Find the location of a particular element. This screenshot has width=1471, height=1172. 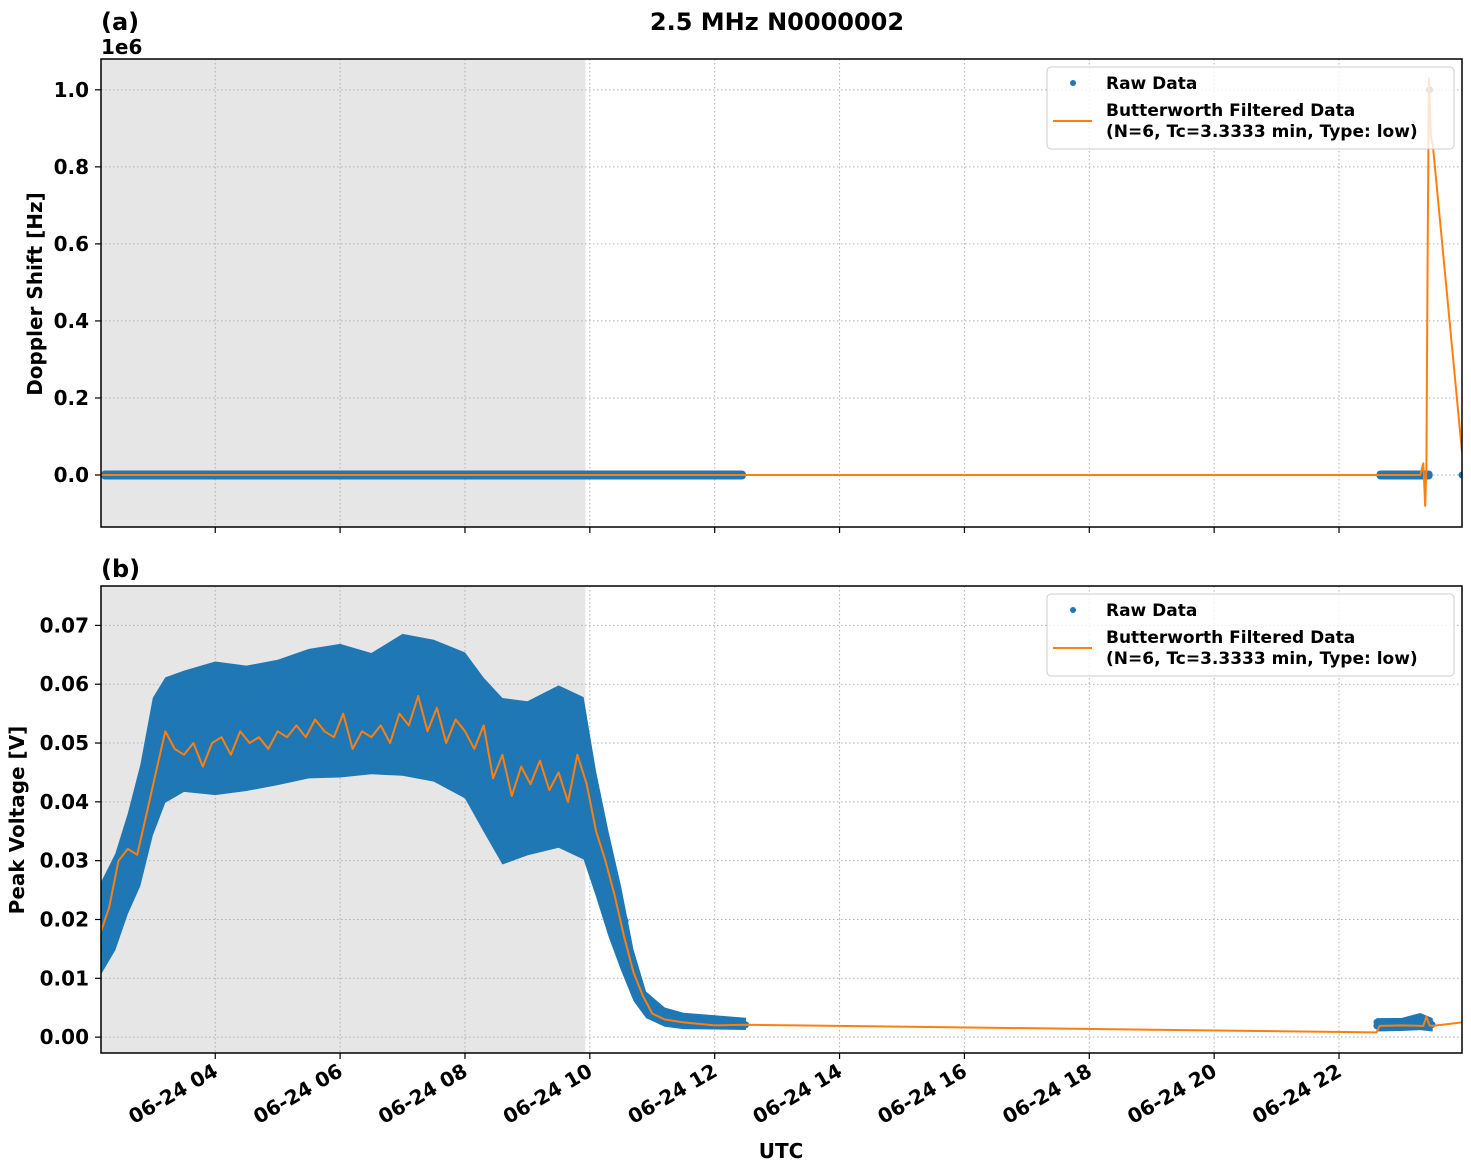

x-tick-label: 06-24 22 is located at coordinates (1297, 1094).